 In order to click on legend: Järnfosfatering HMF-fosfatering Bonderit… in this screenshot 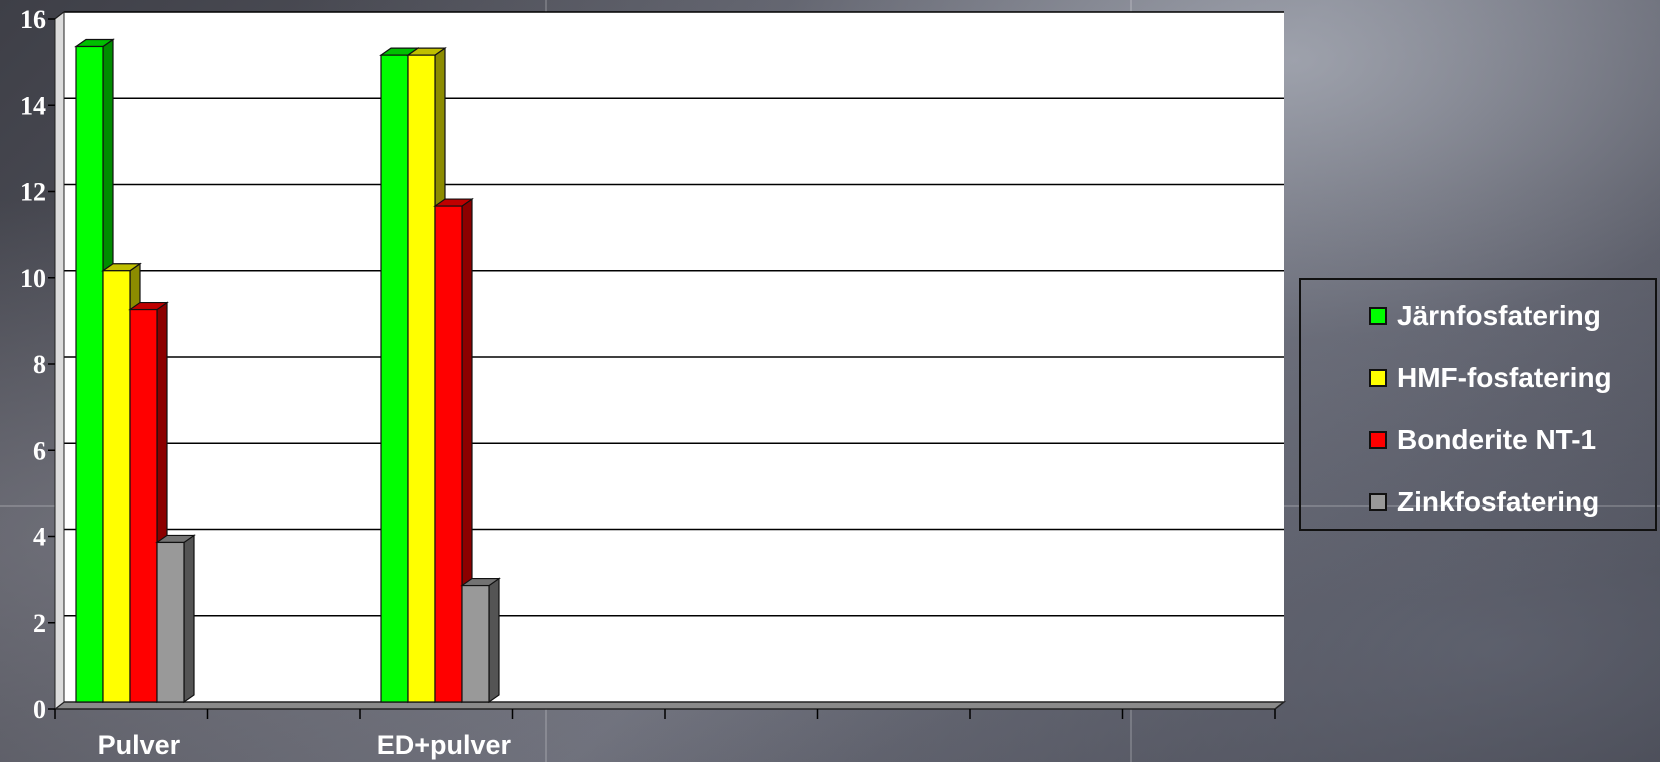, I will do `click(1478, 404)`.